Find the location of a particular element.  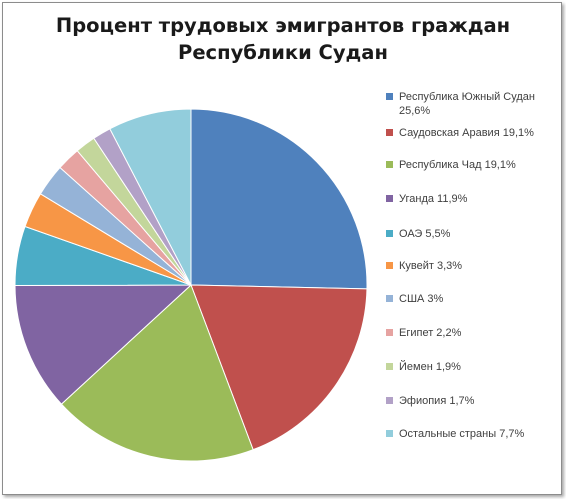

legend-item-11: Остальные страны 7,7% is located at coordinates (474, 434).